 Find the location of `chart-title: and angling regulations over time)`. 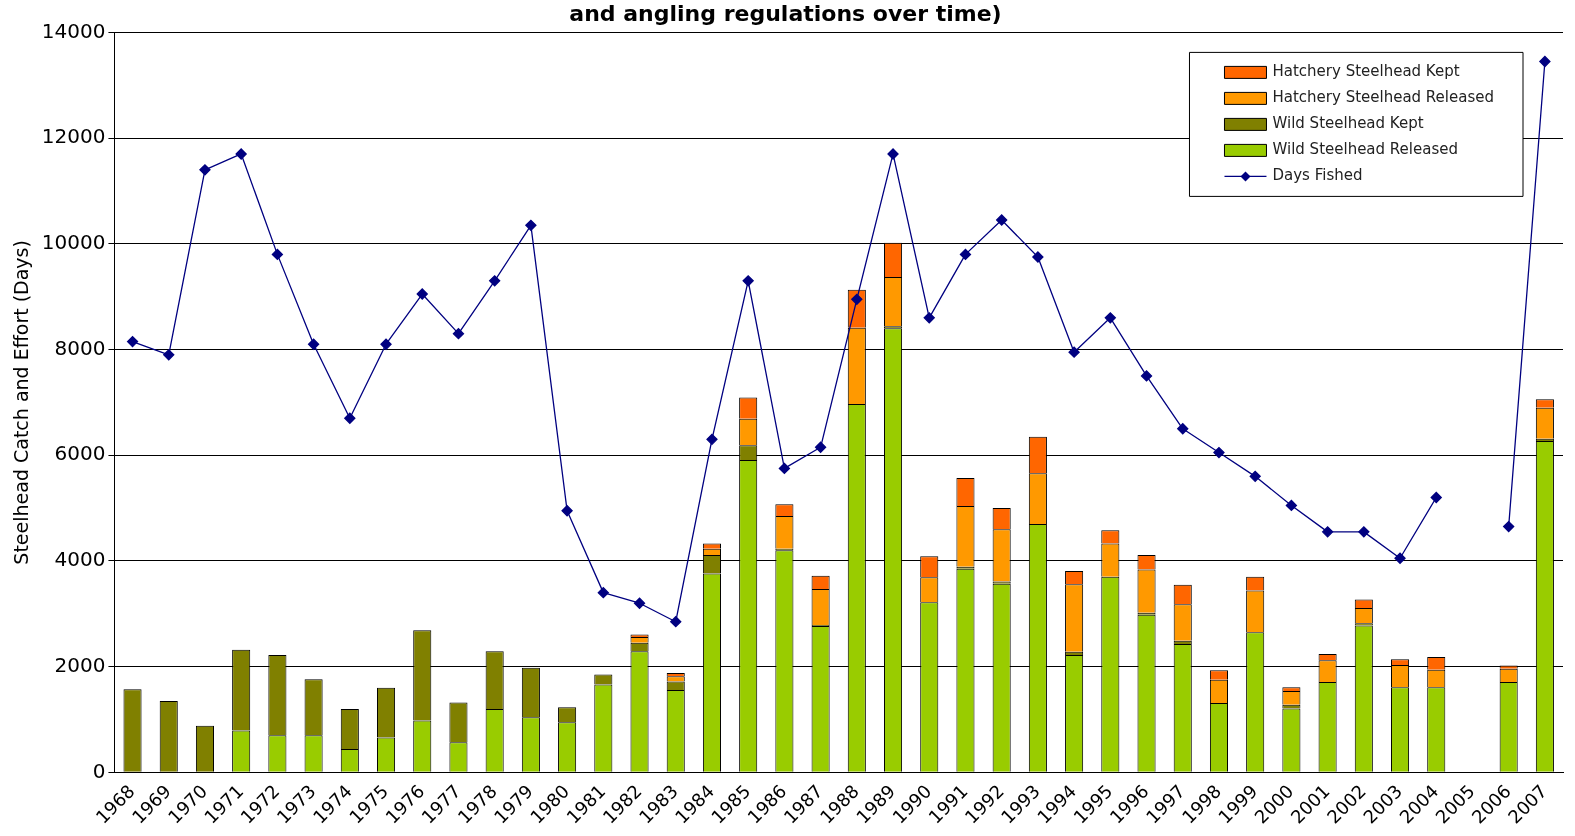

chart-title: and angling regulations over time) is located at coordinates (785, 13).